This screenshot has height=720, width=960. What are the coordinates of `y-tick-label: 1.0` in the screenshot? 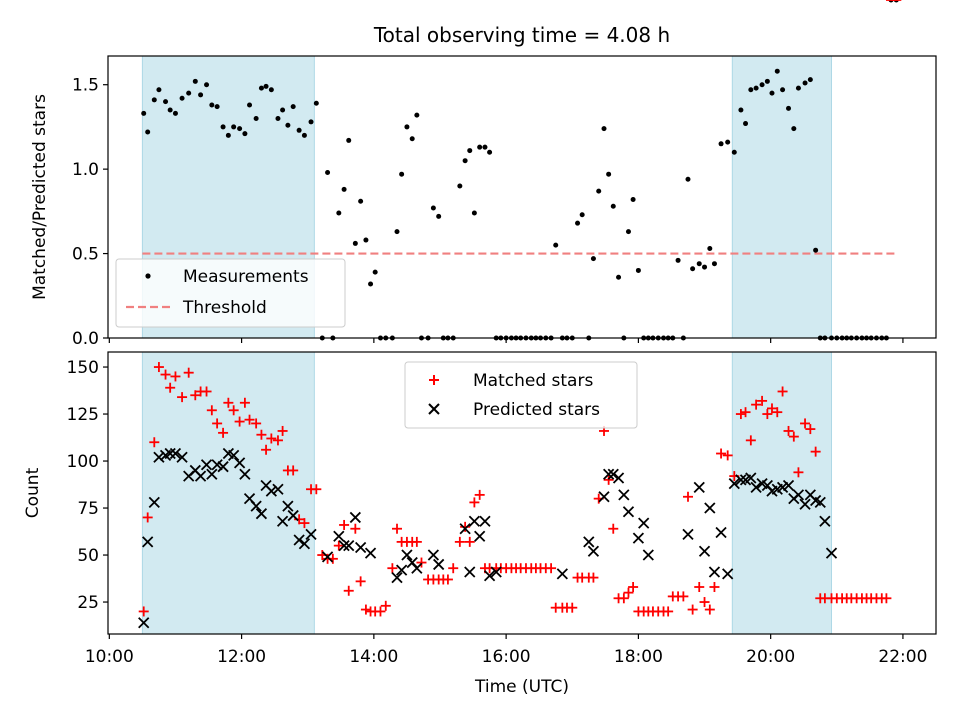 It's located at (85, 170).